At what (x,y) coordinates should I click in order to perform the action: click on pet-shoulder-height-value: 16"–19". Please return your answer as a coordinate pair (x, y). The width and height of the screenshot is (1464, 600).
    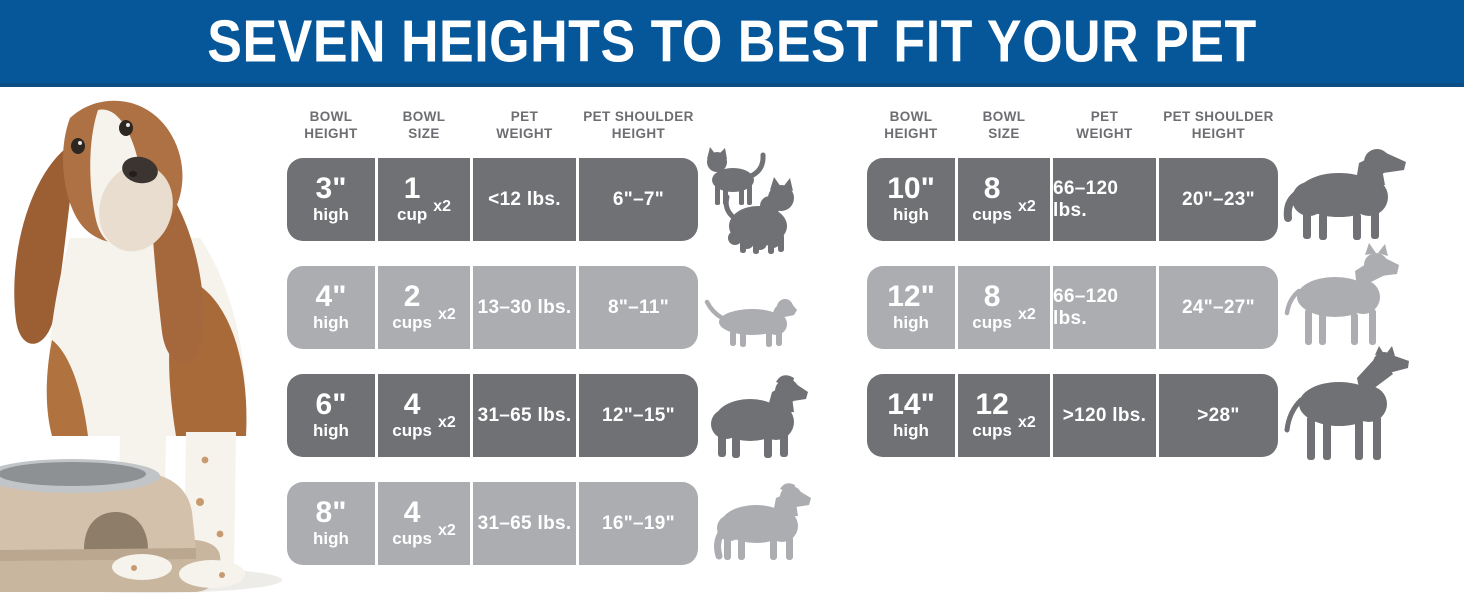
    Looking at the image, I should click on (638, 523).